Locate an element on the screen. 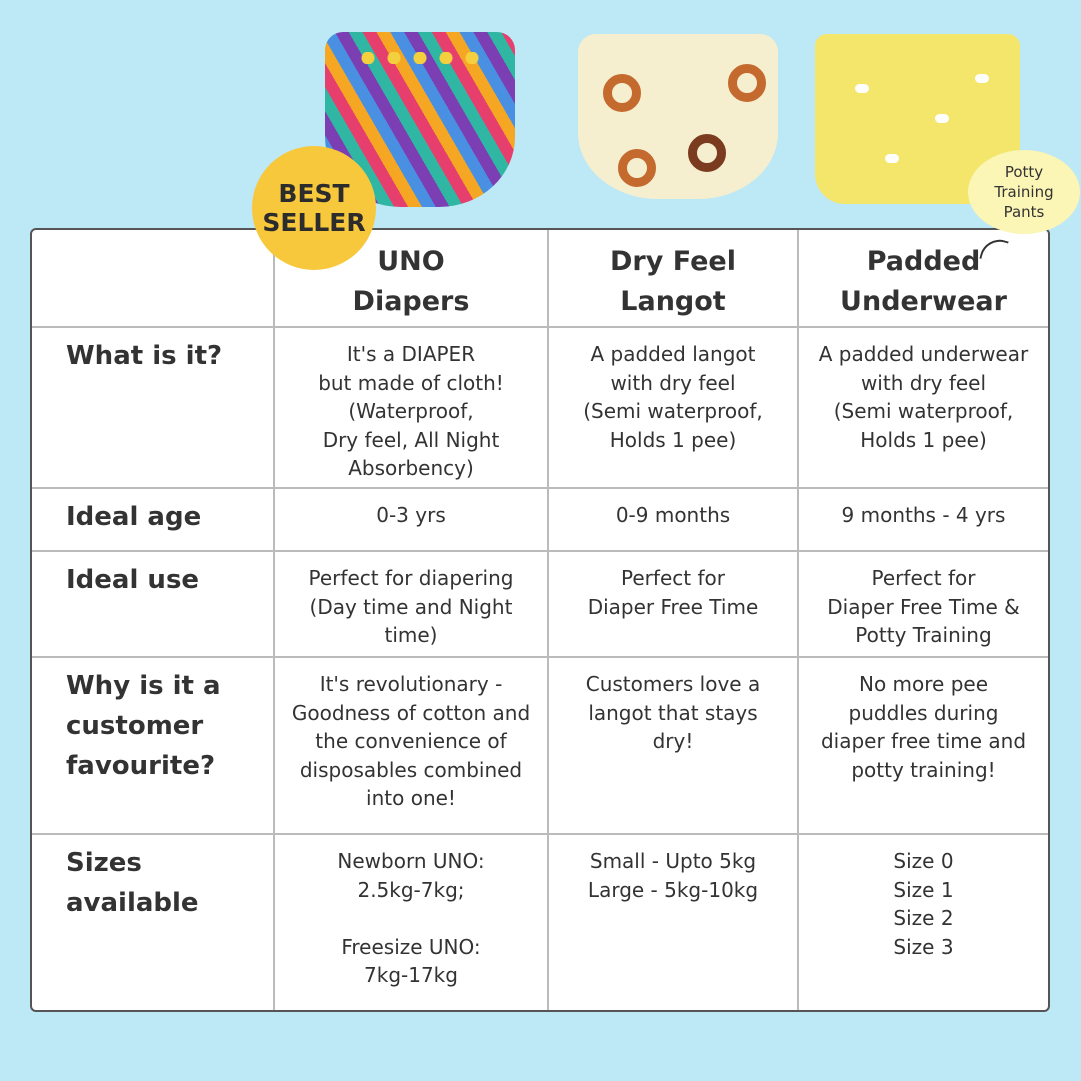  table-cell: Small - Upto 5kg Large - 5kg-10kg is located at coordinates (674, 922).